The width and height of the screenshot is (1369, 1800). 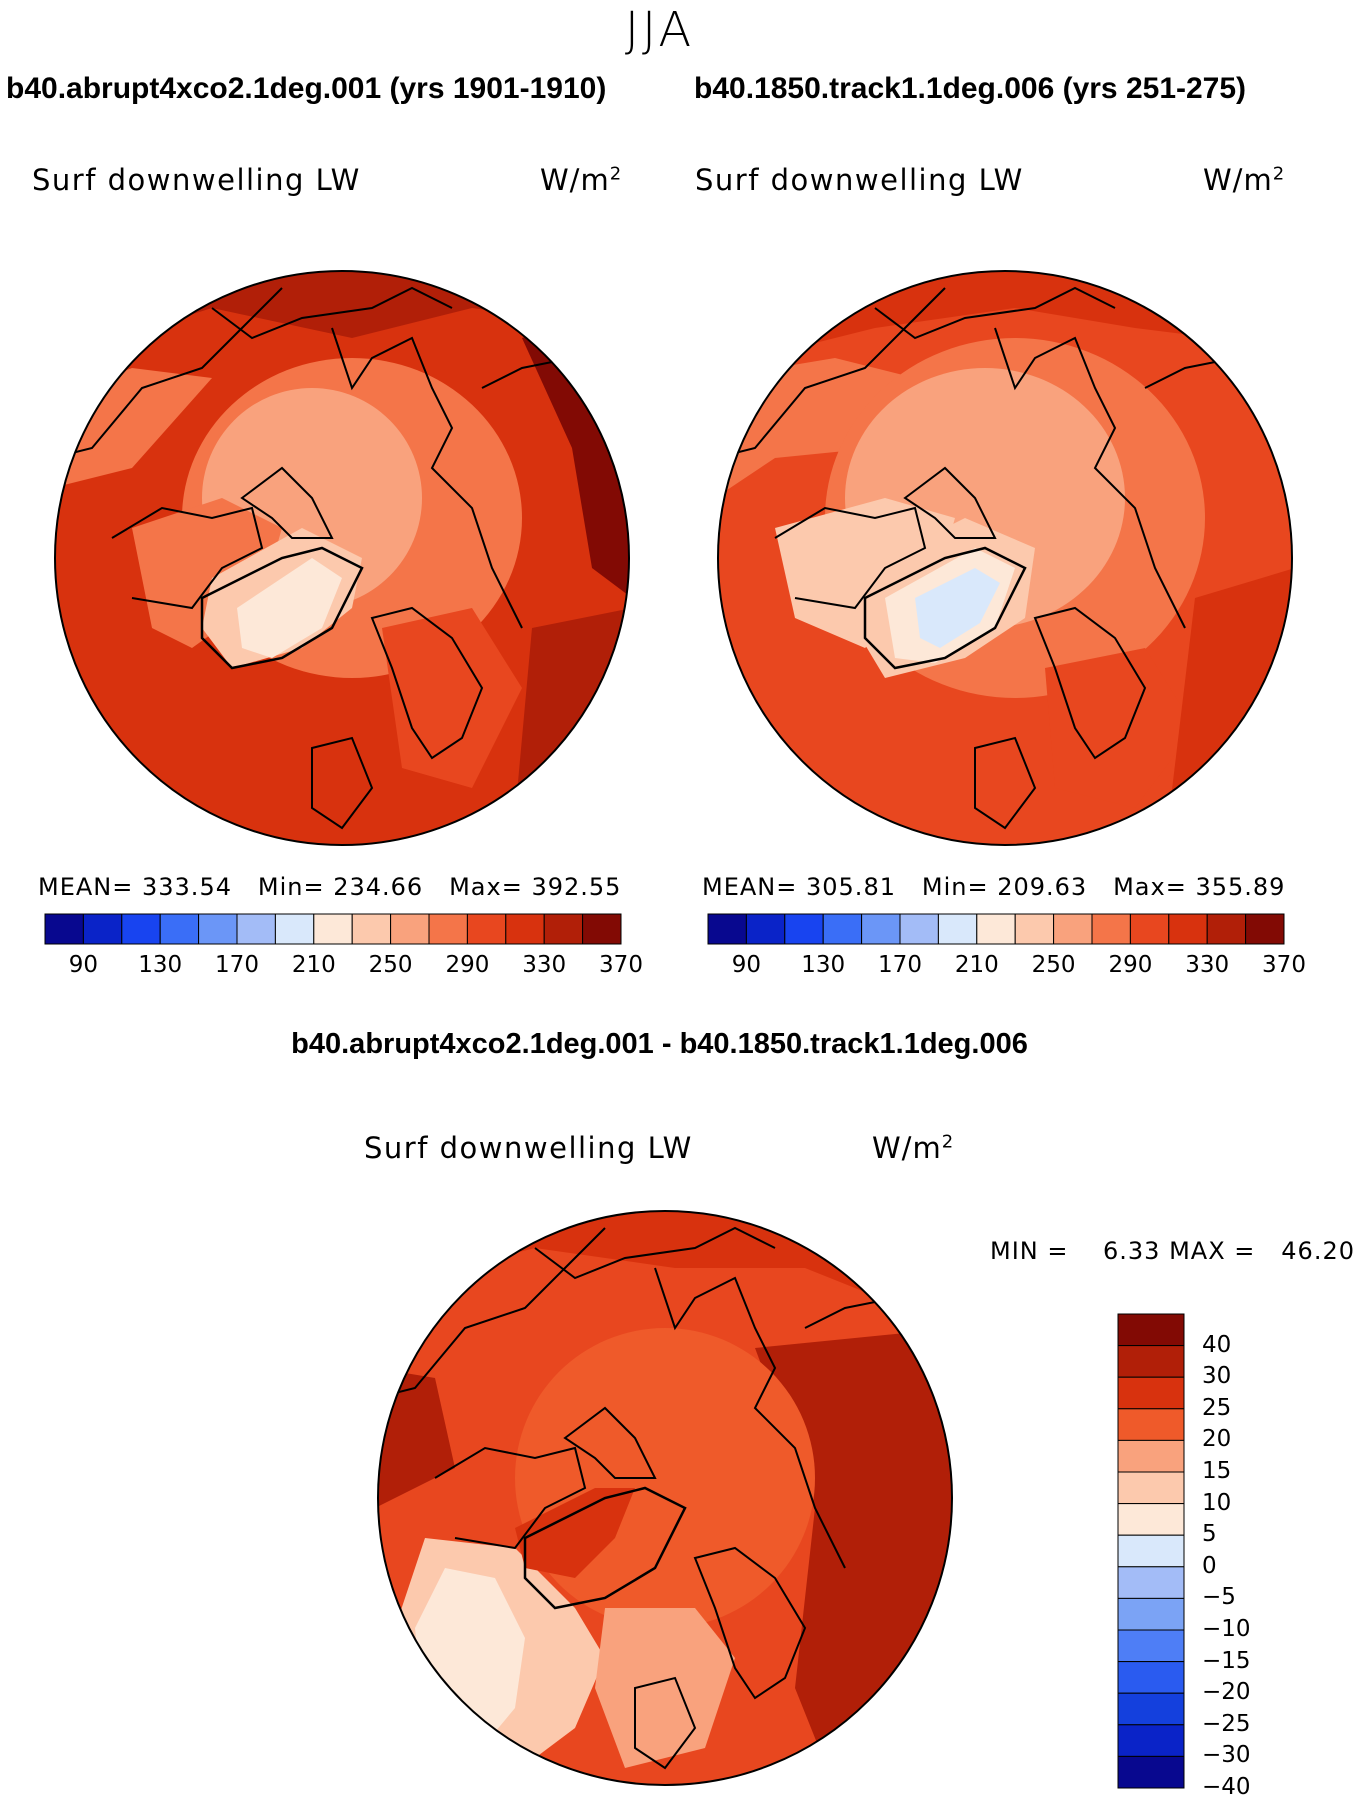 I want to click on panel-2-polar-map, so click(x=1005, y=558).